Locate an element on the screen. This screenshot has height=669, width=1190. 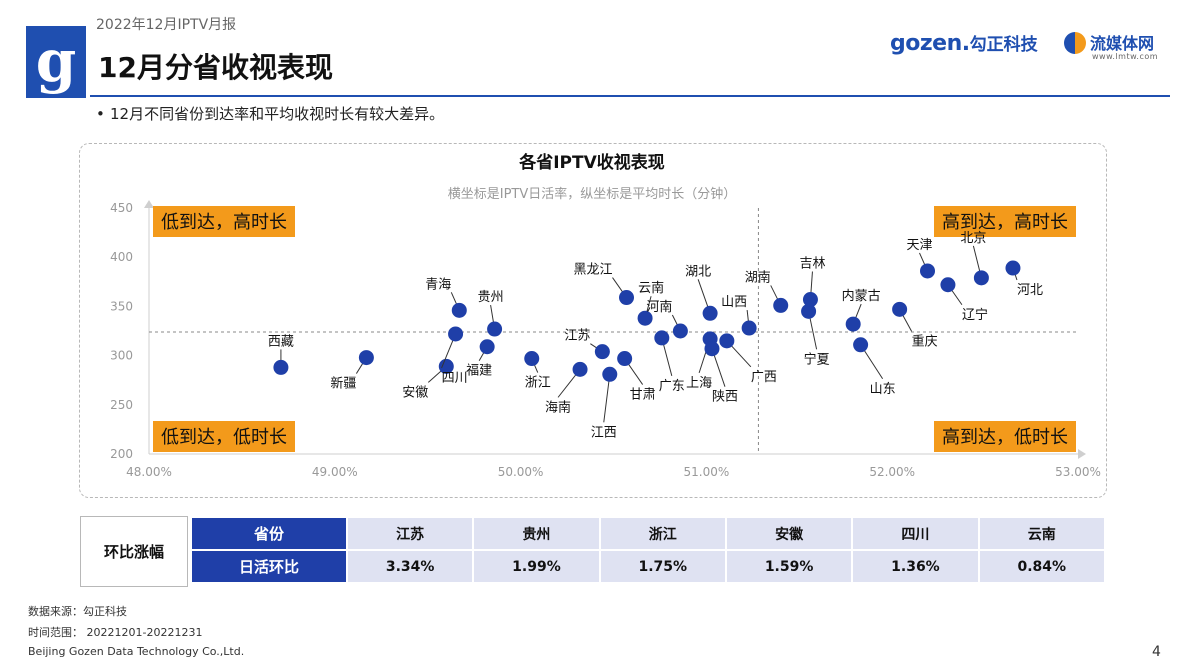
chart-title: 各省IPTV收视表现 is located at coordinates (591, 162).